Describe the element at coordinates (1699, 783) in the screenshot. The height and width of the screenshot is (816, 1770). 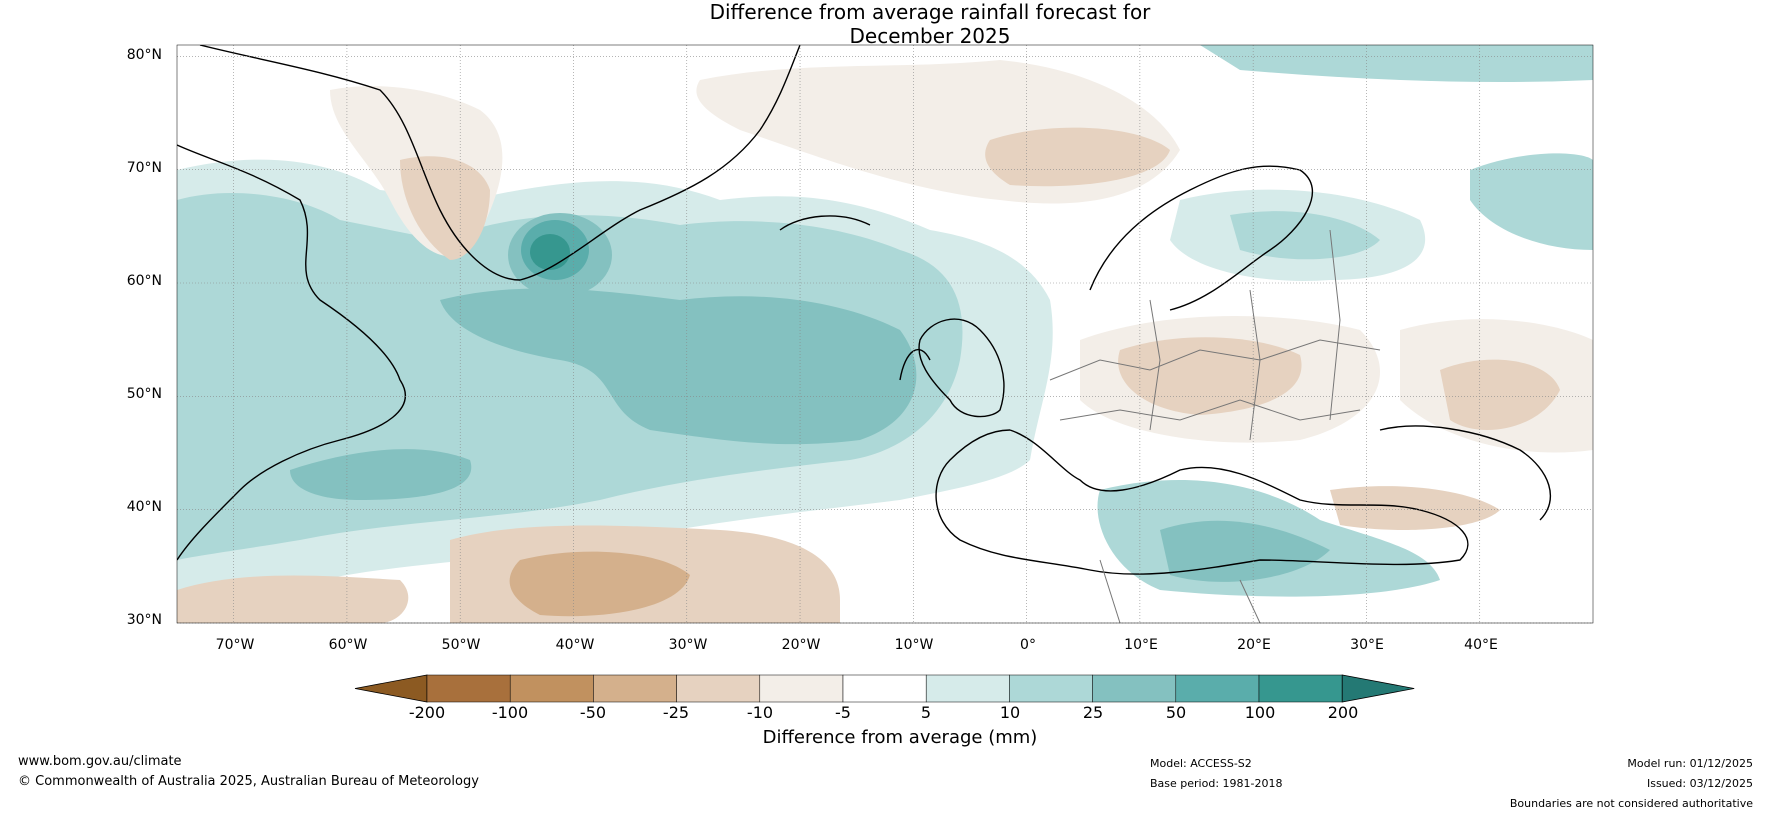
I see `issued-text: Issued: 03/12/2025` at that location.